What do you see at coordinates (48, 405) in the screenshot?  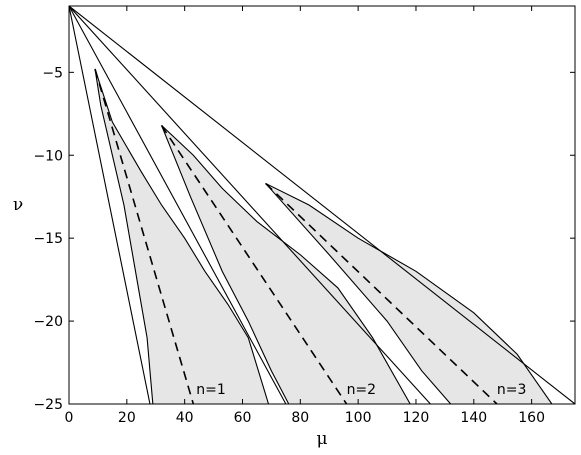 I see `y-tick-label-0: −25` at bounding box center [48, 405].